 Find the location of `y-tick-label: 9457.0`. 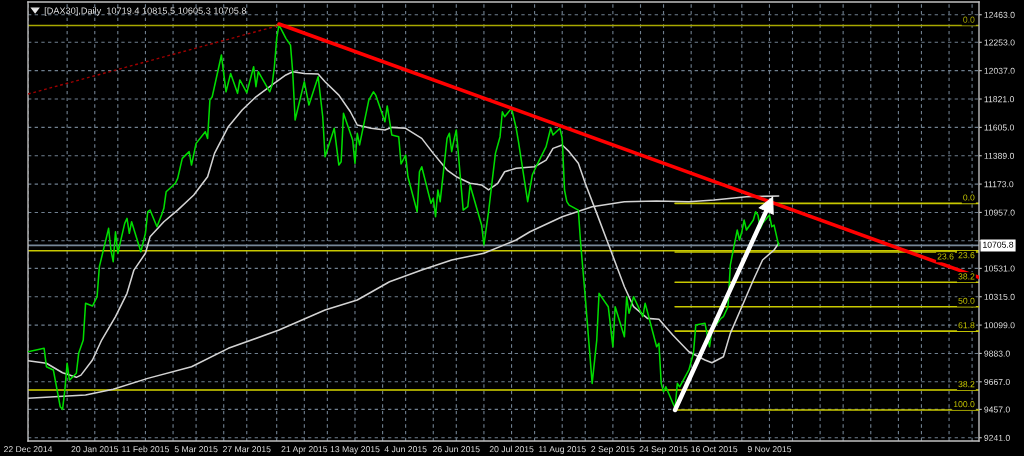

y-tick-label: 9457.0 is located at coordinates (997, 409).